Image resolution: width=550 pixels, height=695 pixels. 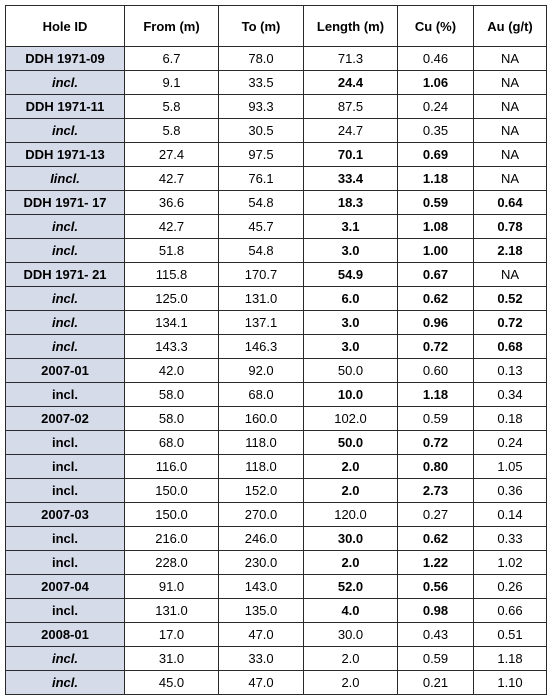 What do you see at coordinates (510, 634) in the screenshot?
I see `au-cell: 0.51` at bounding box center [510, 634].